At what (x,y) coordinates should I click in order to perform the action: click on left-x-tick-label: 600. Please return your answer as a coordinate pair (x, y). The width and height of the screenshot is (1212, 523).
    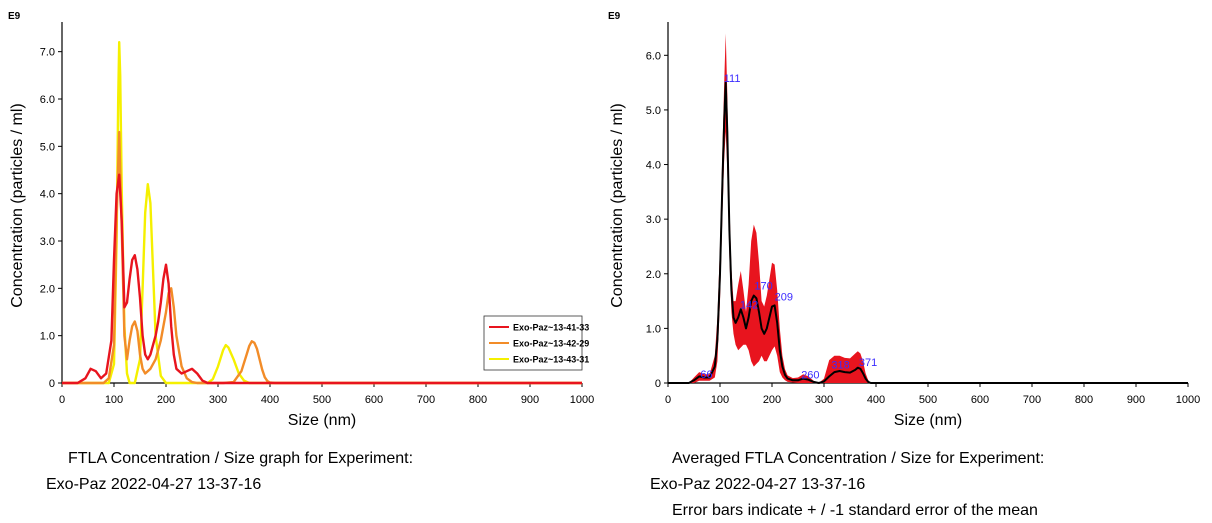
    Looking at the image, I should click on (374, 400).